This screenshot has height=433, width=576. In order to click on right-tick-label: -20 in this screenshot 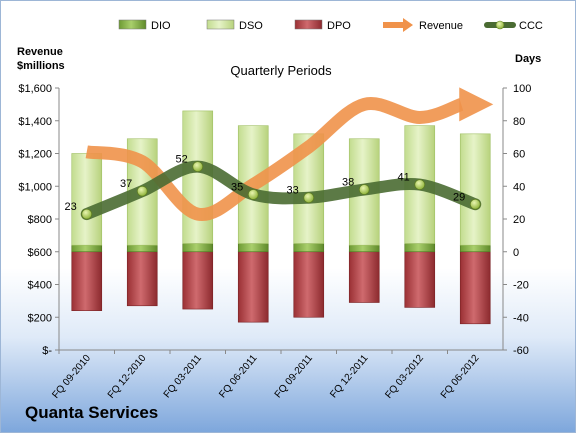, I will do `click(521, 286)`.